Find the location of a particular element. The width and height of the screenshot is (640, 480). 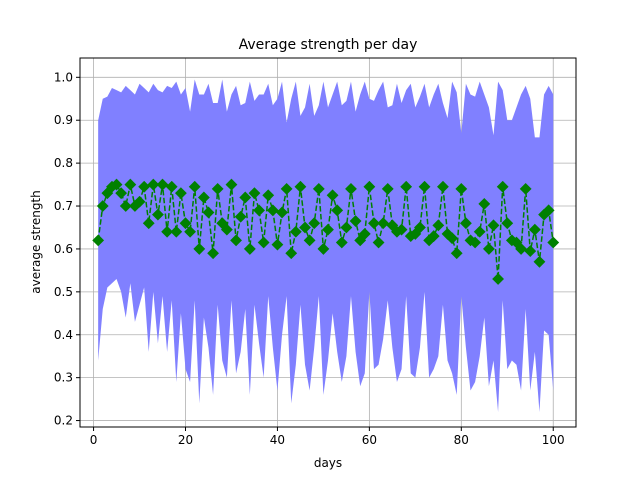

y-tick-label: 0.8 is located at coordinates (63, 163).